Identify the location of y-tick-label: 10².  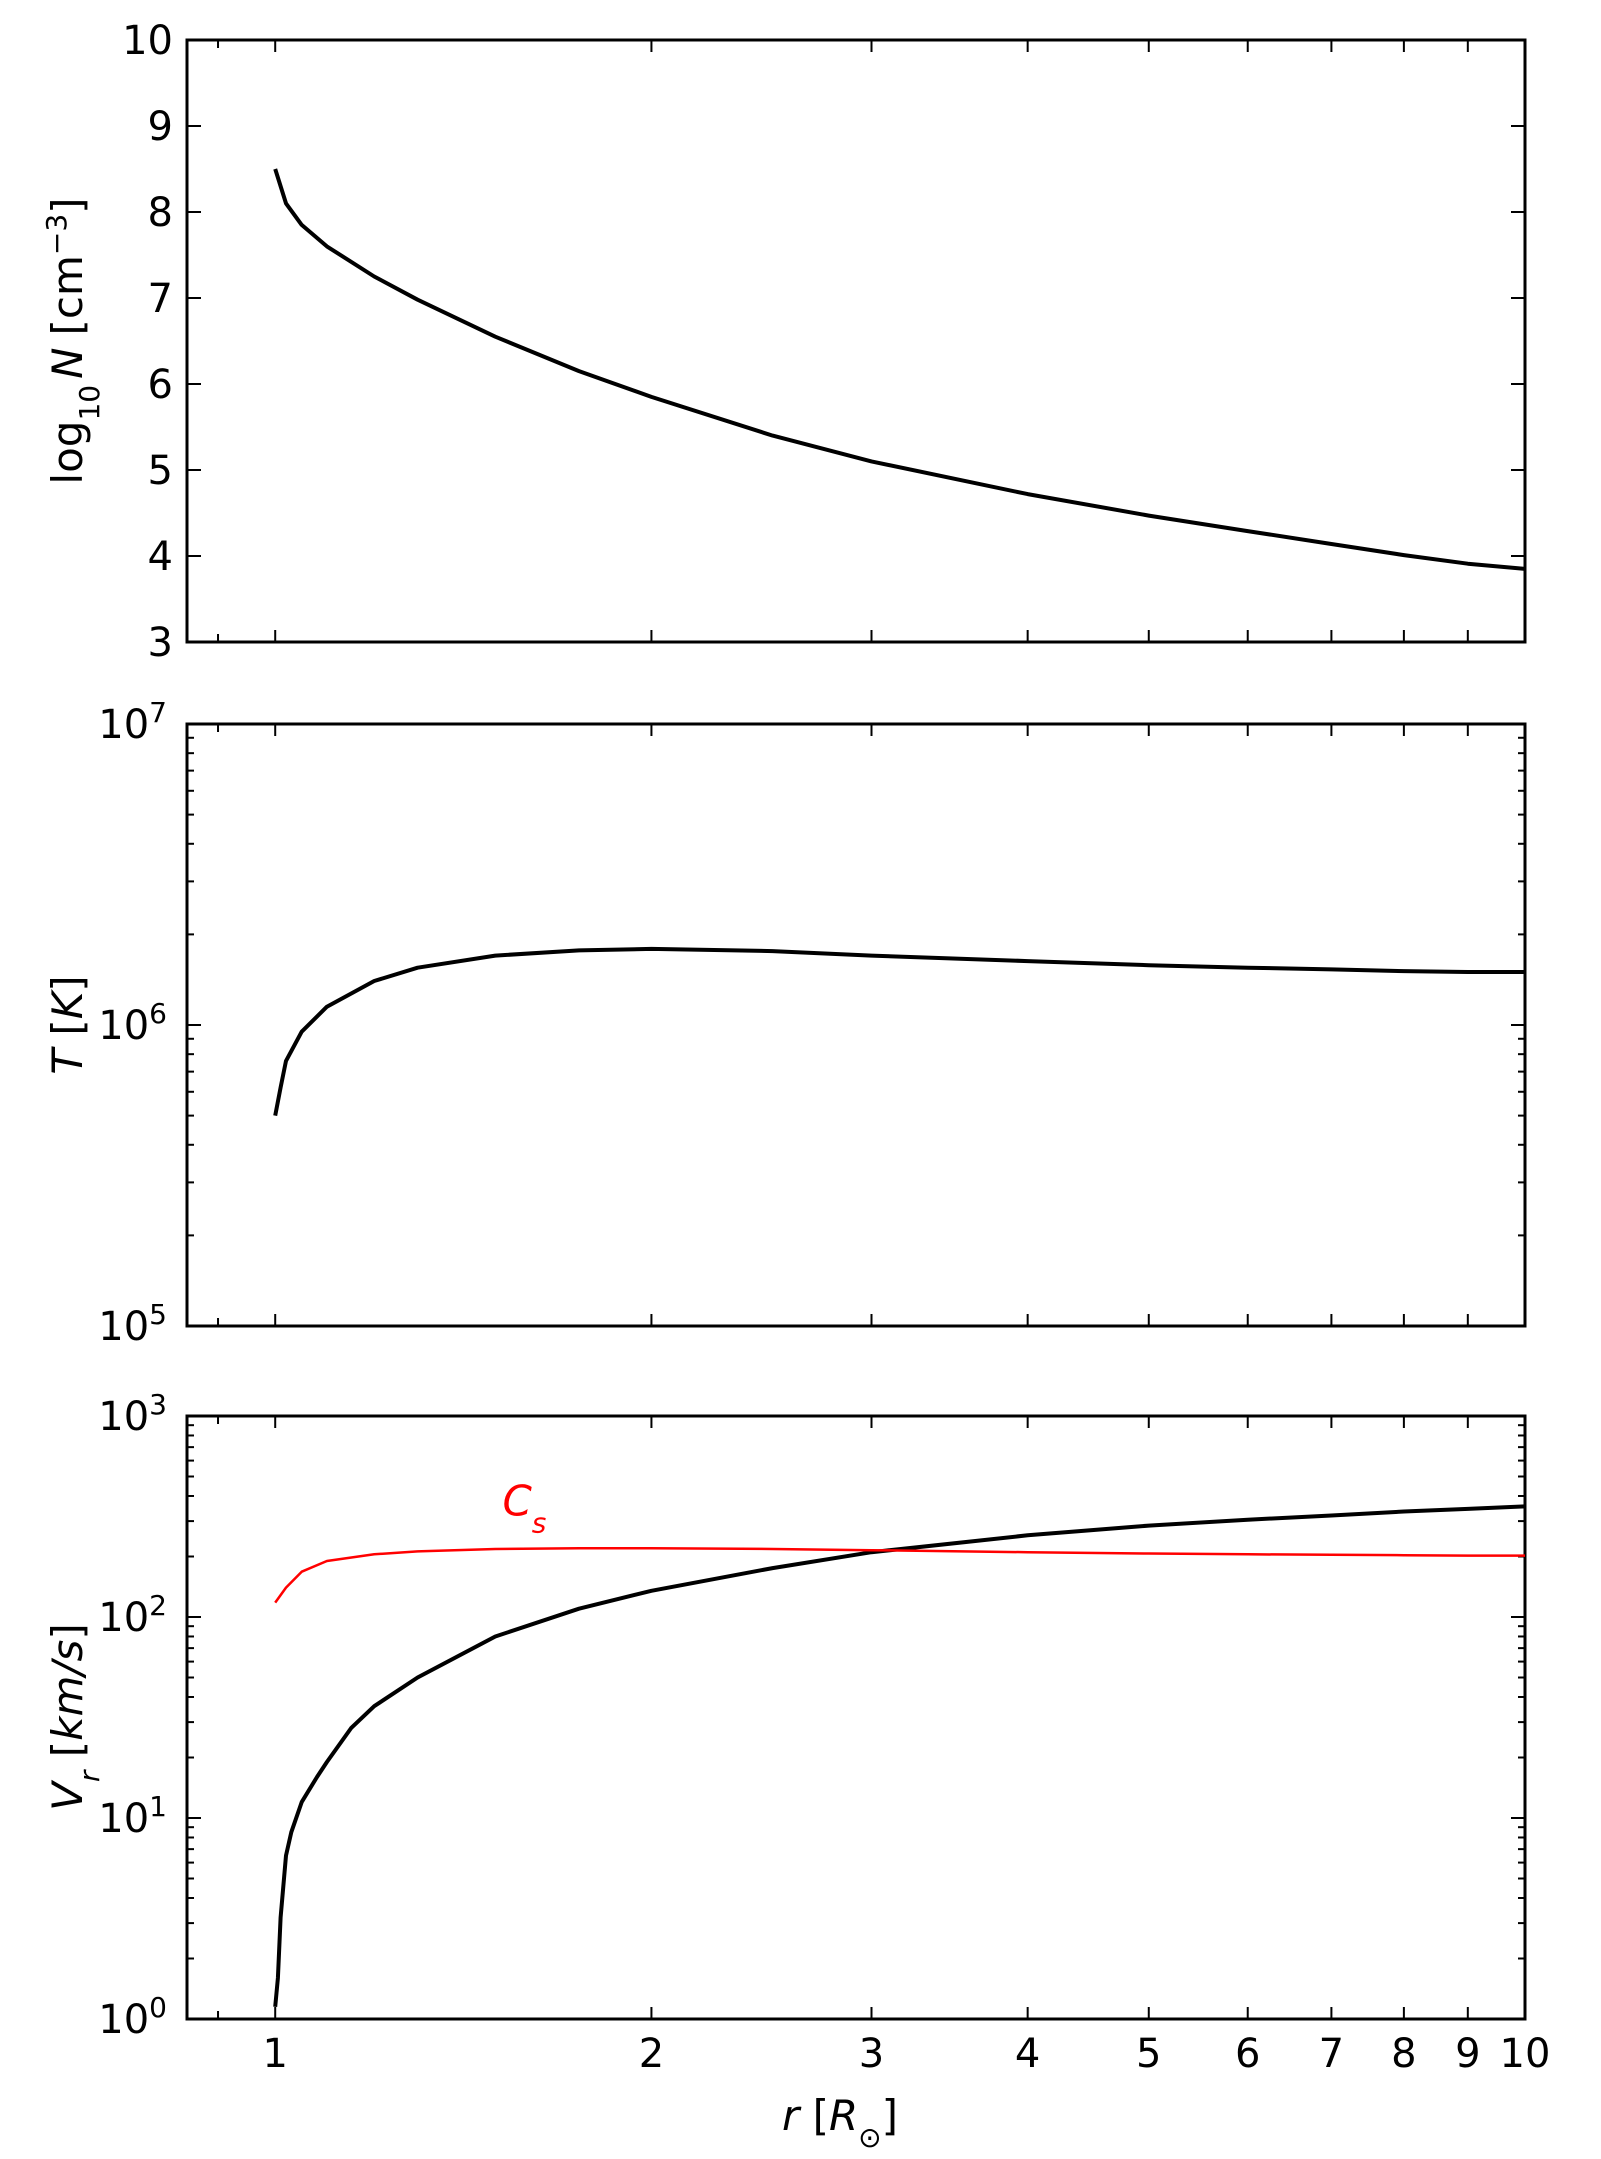
(132, 1615).